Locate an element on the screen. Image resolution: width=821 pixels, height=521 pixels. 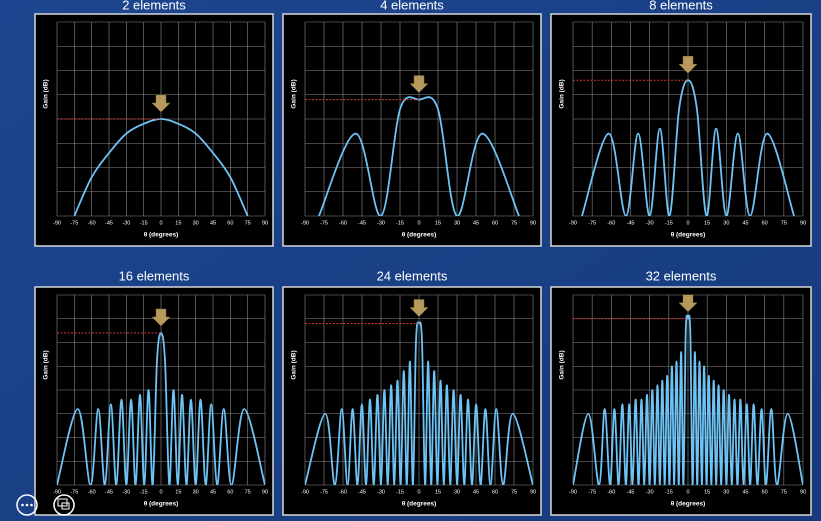
chart-title: 16 elements is located at coordinates (154, 275).